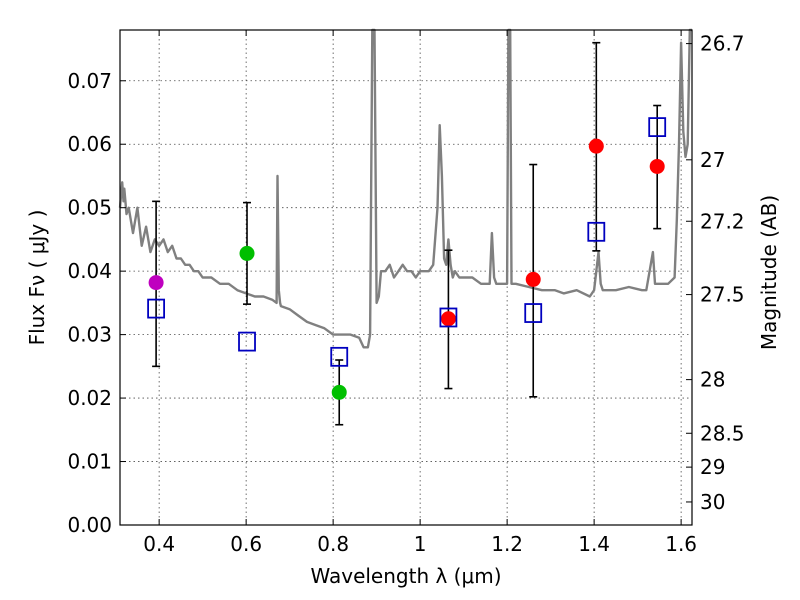 The width and height of the screenshot is (800, 600). I want to click on y-axis-label-left: Flux Fν ( μJy ), so click(37, 278).